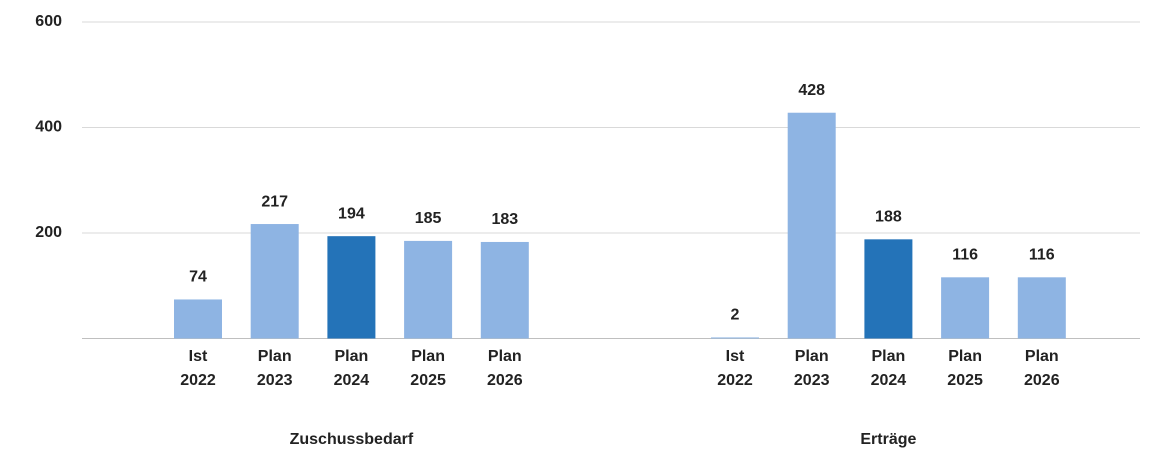 The image size is (1164, 451). What do you see at coordinates (351, 213) in the screenshot?
I see `value-label: 194` at bounding box center [351, 213].